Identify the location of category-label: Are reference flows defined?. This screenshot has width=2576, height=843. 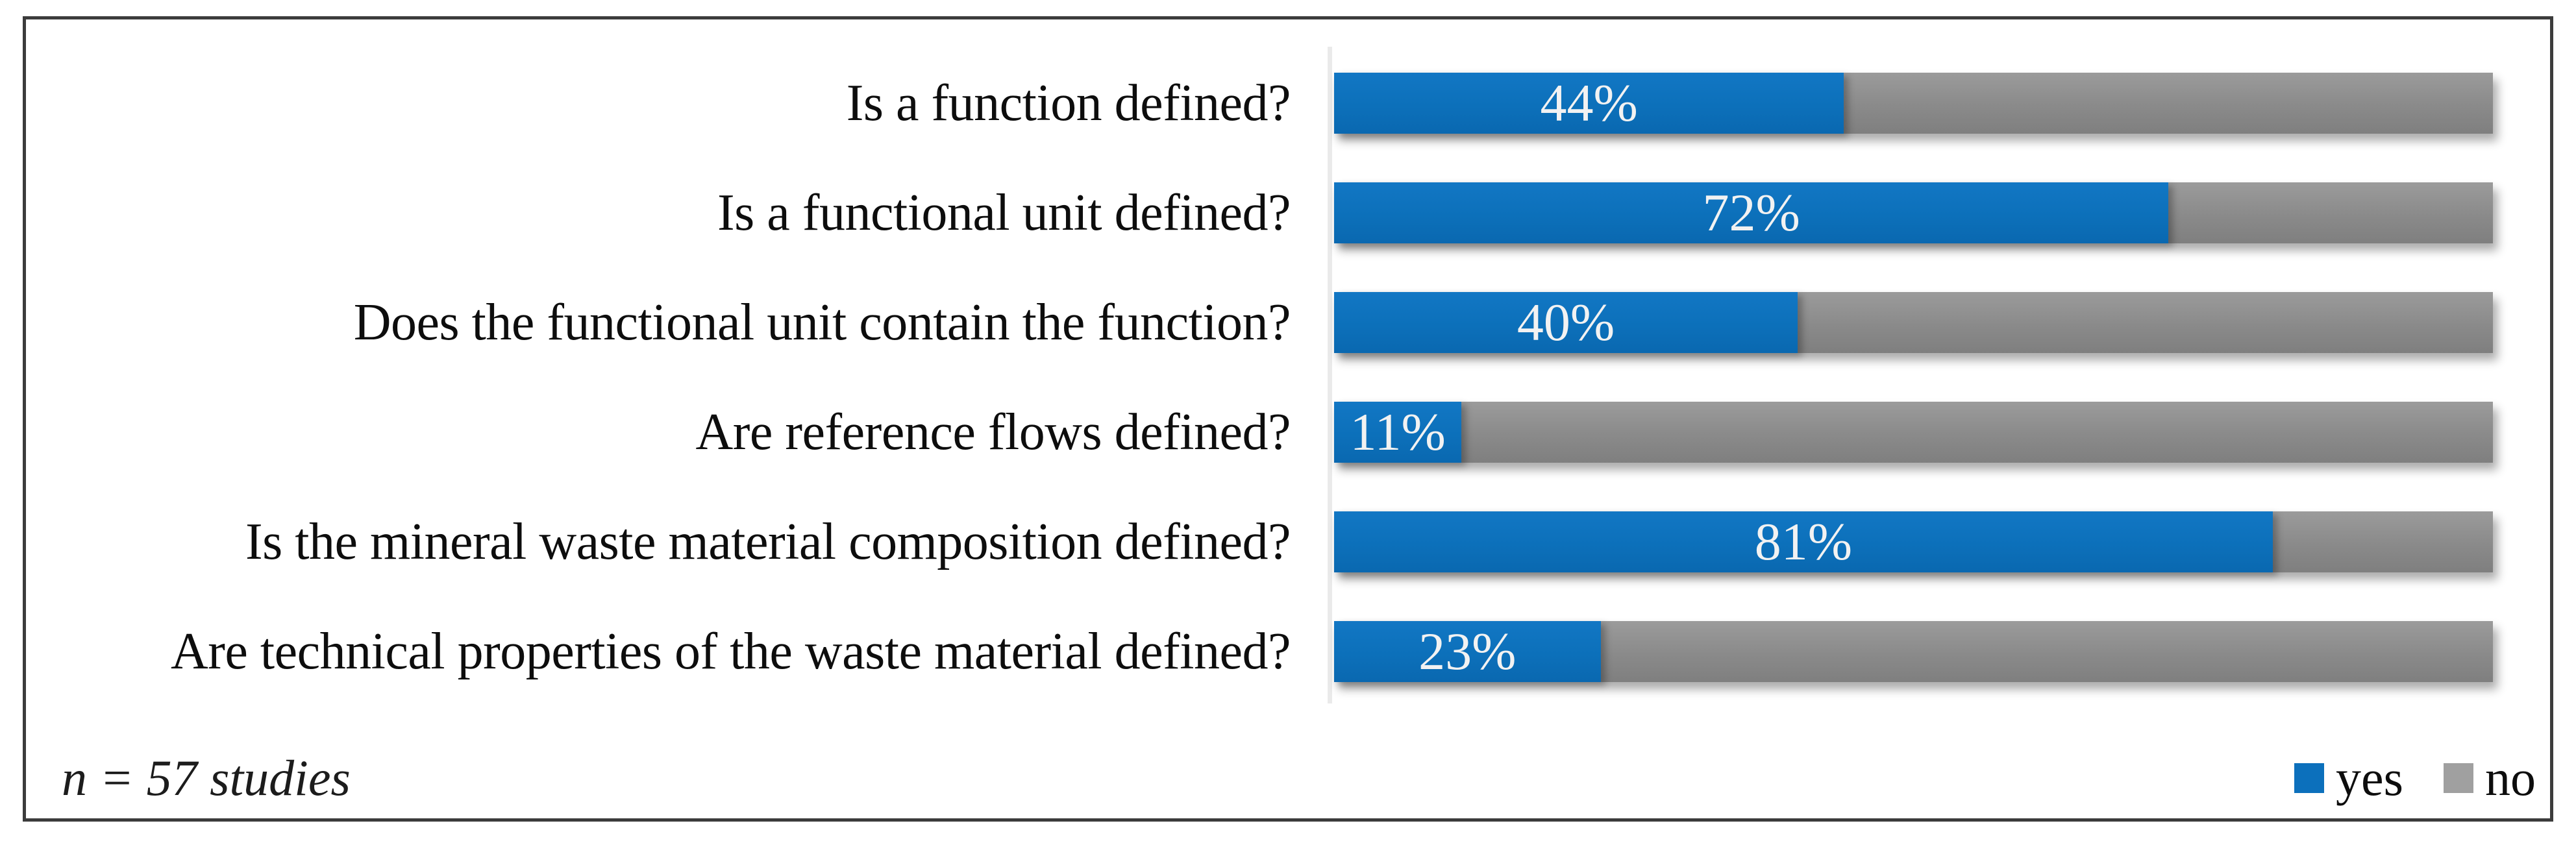
(993, 432).